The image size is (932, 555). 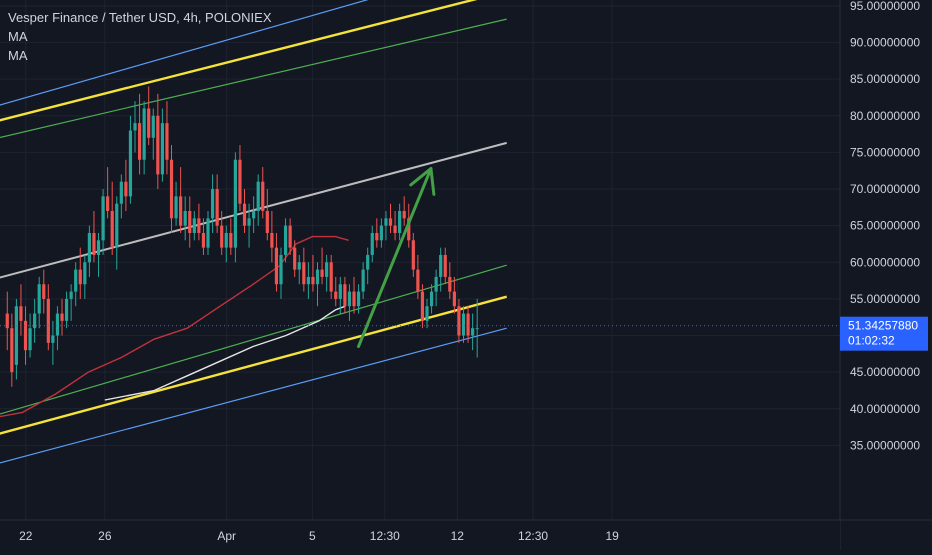 I want to click on arrow-shaft, so click(x=394, y=258).